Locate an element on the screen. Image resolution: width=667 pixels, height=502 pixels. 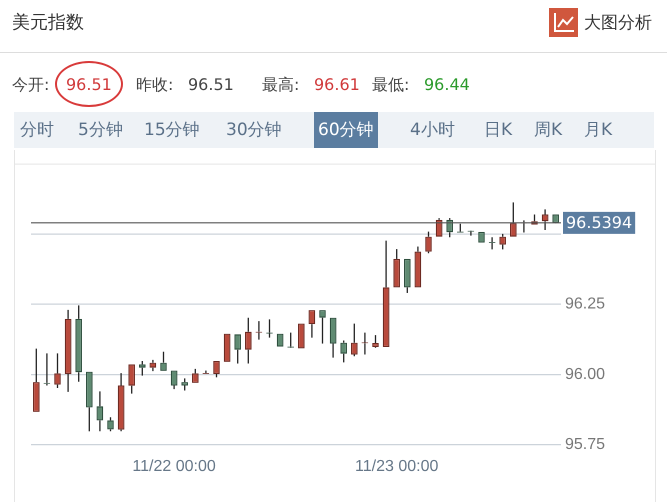
text: 最低: is located at coordinates (391, 85).